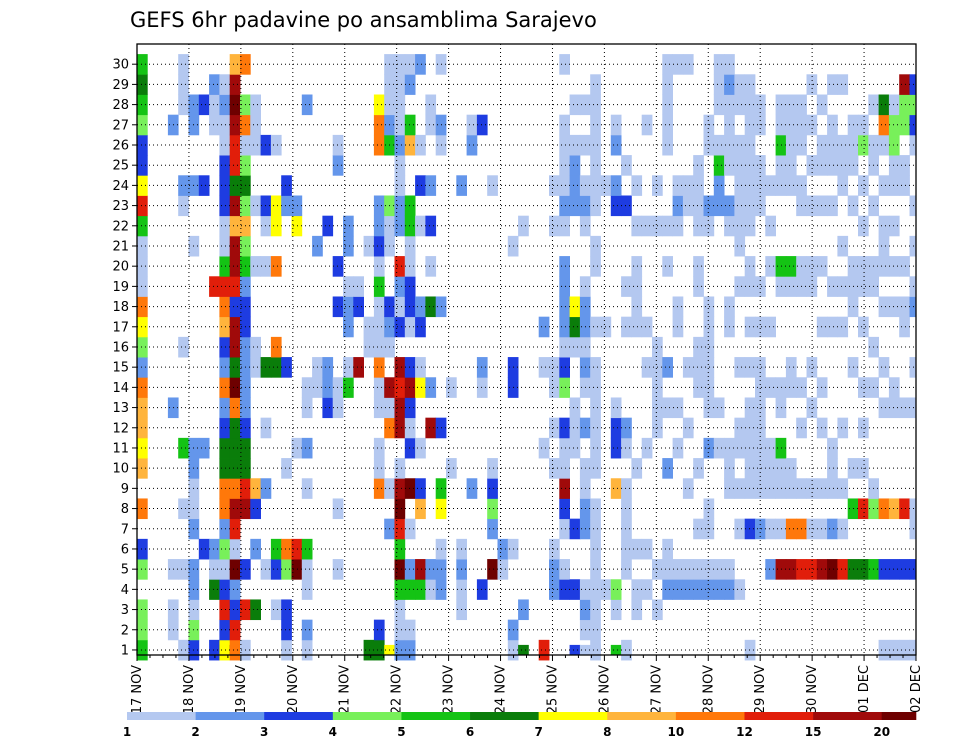 This screenshot has height=742, width=960. What do you see at coordinates (363, 20) in the screenshot?
I see `chart-title: GEFS 6hr padavine po ansamblima Sarajevo` at bounding box center [363, 20].